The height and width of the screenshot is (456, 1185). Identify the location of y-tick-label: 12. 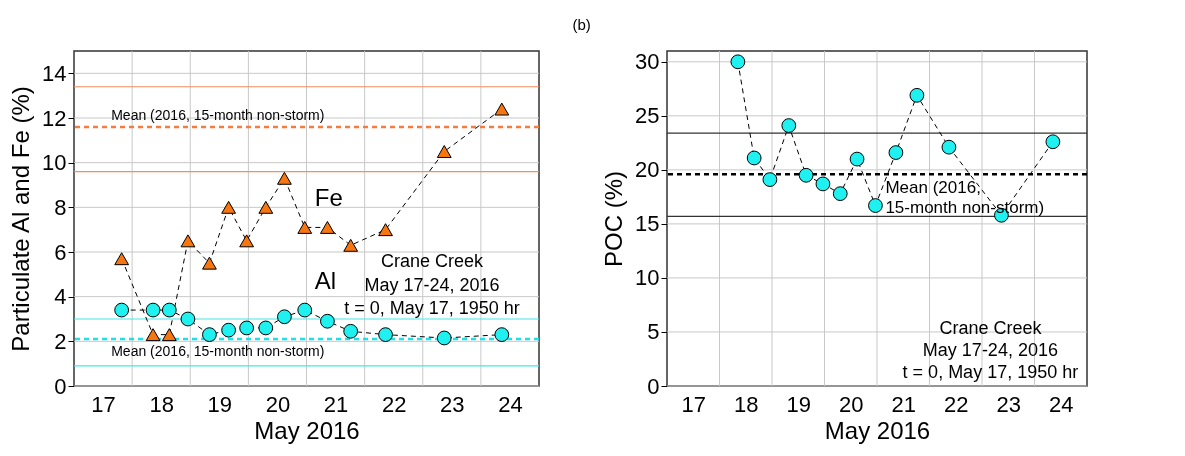
(54, 118).